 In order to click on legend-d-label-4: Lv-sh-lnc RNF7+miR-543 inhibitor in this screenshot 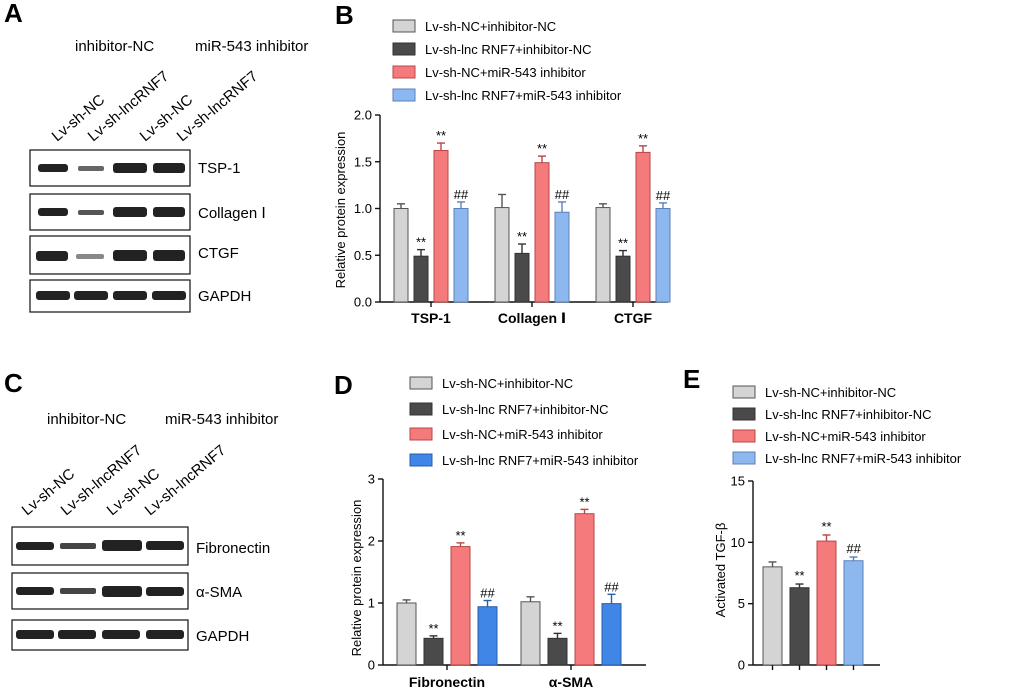, I will do `click(540, 460)`.